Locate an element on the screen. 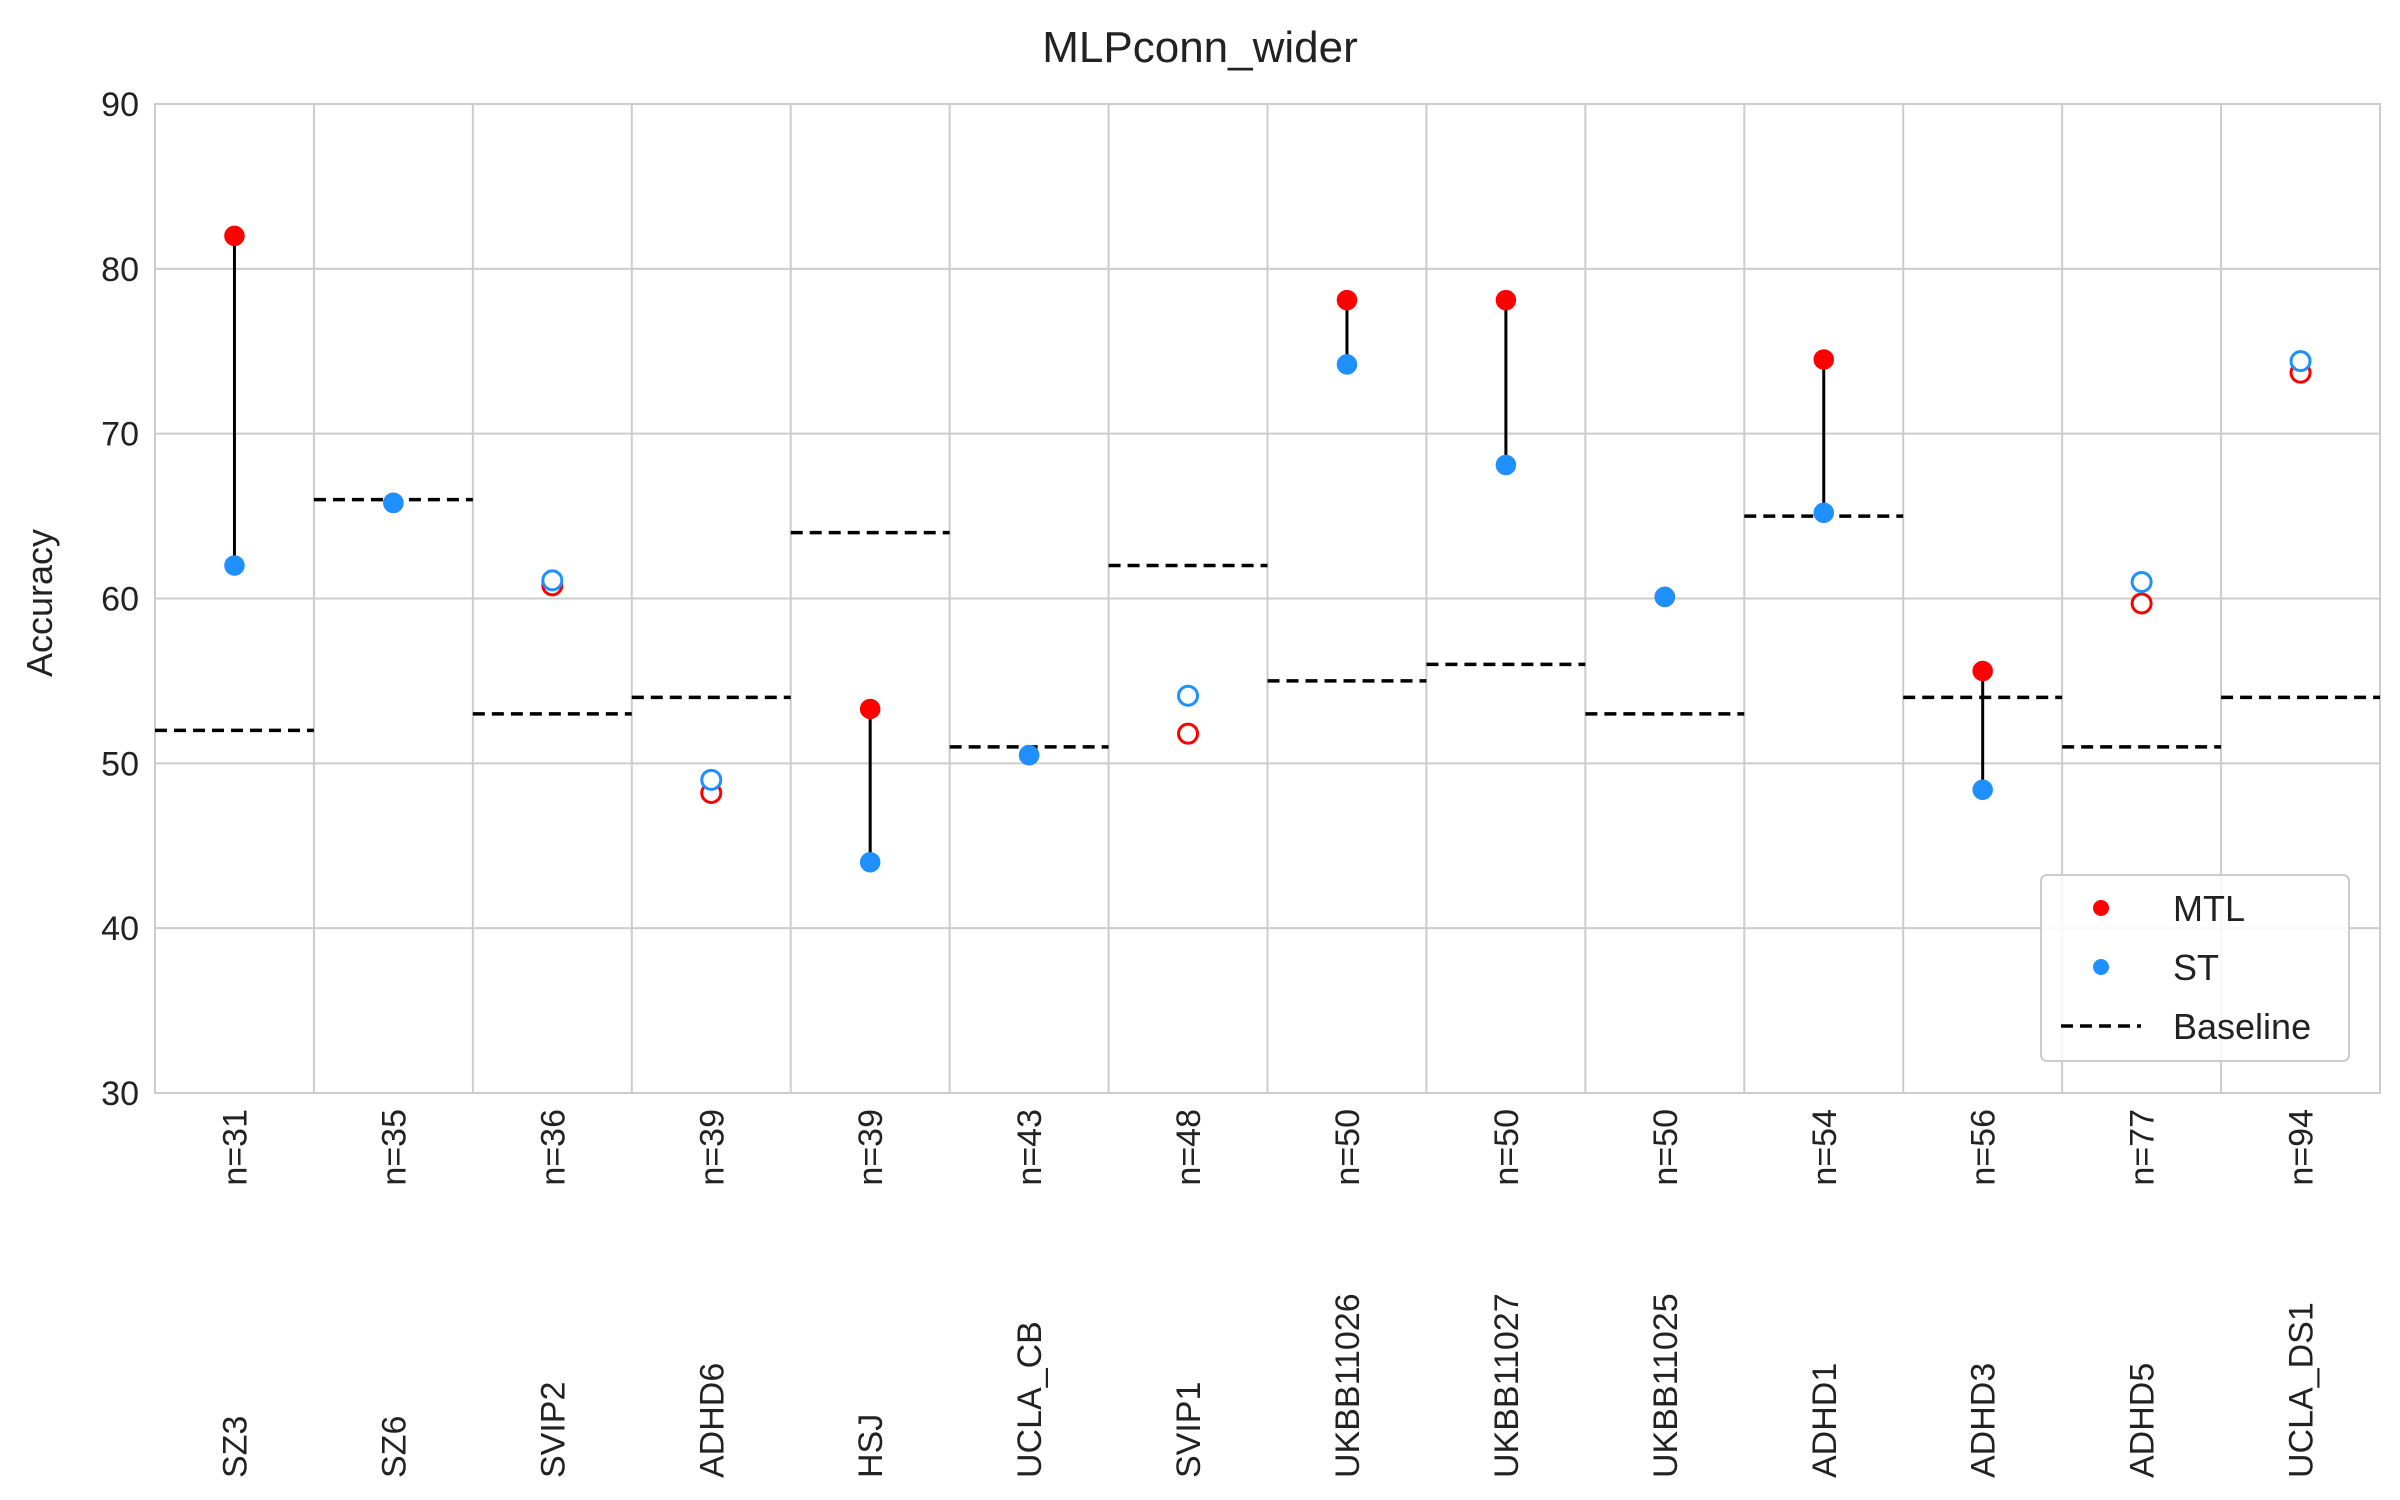  x-tick-label: ADHD3 is located at coordinates (1984, 1420).